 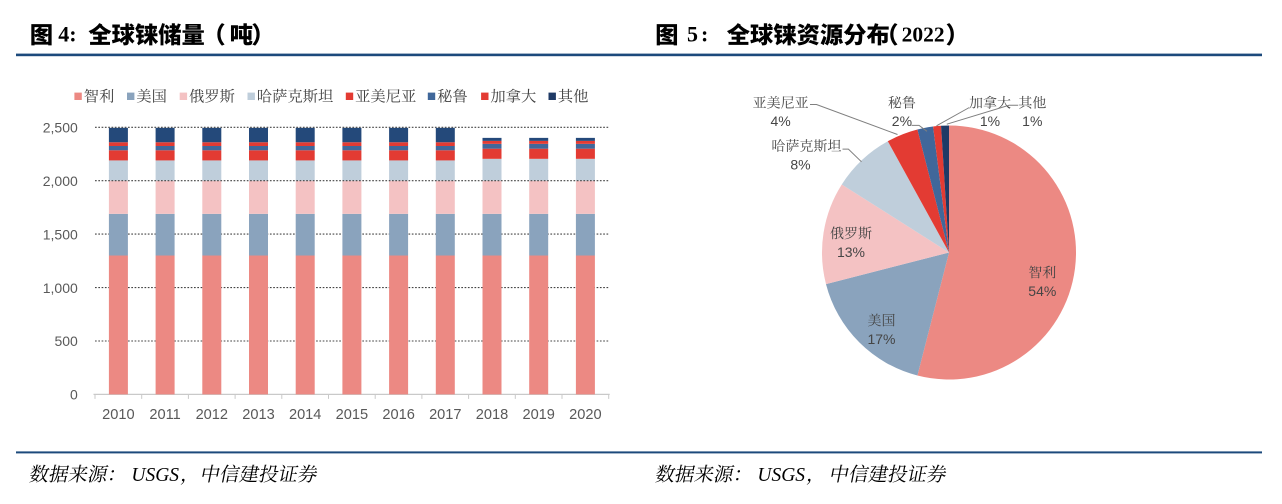 I want to click on svg-text: 1,500, so click(x=60, y=234).